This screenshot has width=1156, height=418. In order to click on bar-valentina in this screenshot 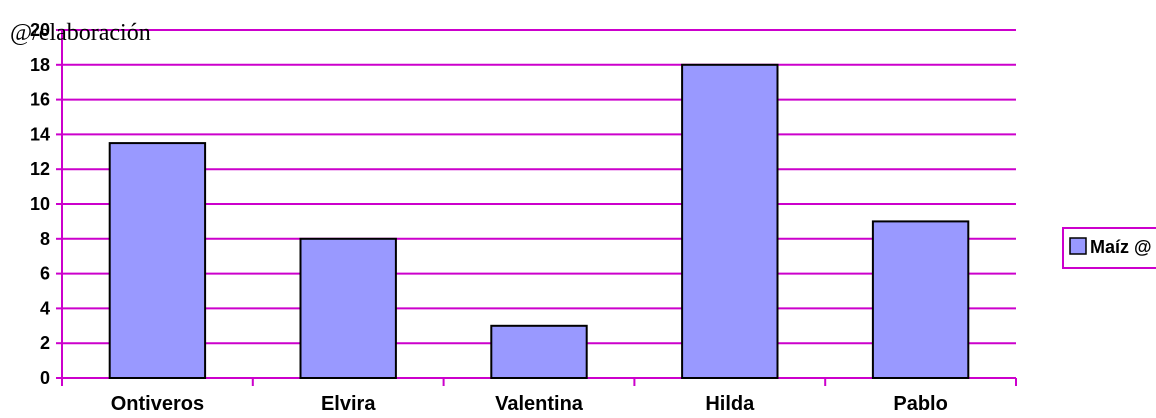, I will do `click(539, 351)`.